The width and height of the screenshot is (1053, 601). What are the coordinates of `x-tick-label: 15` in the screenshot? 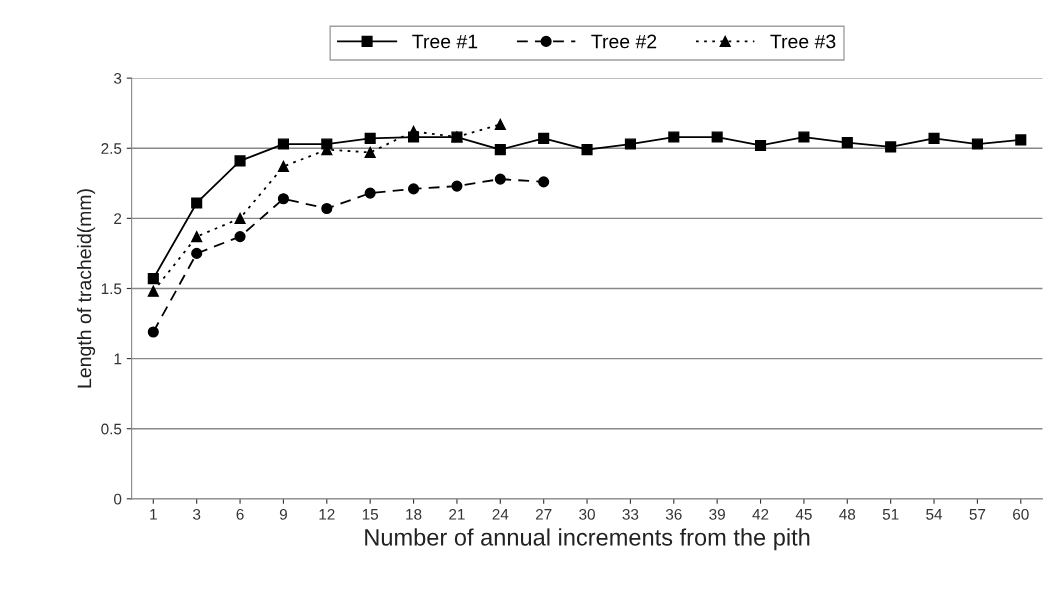 It's located at (370, 514).